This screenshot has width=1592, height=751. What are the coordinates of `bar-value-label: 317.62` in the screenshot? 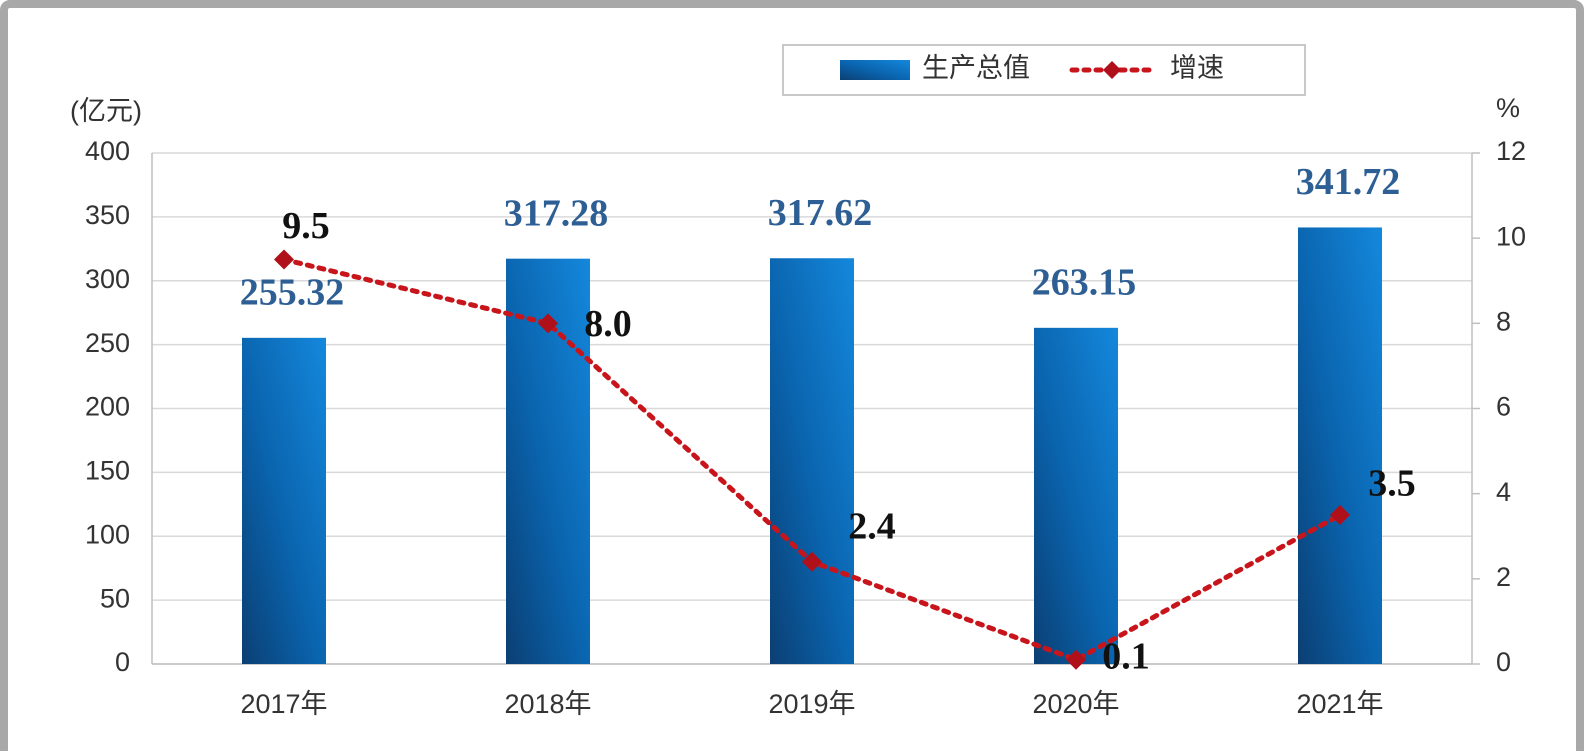 It's located at (820, 213).